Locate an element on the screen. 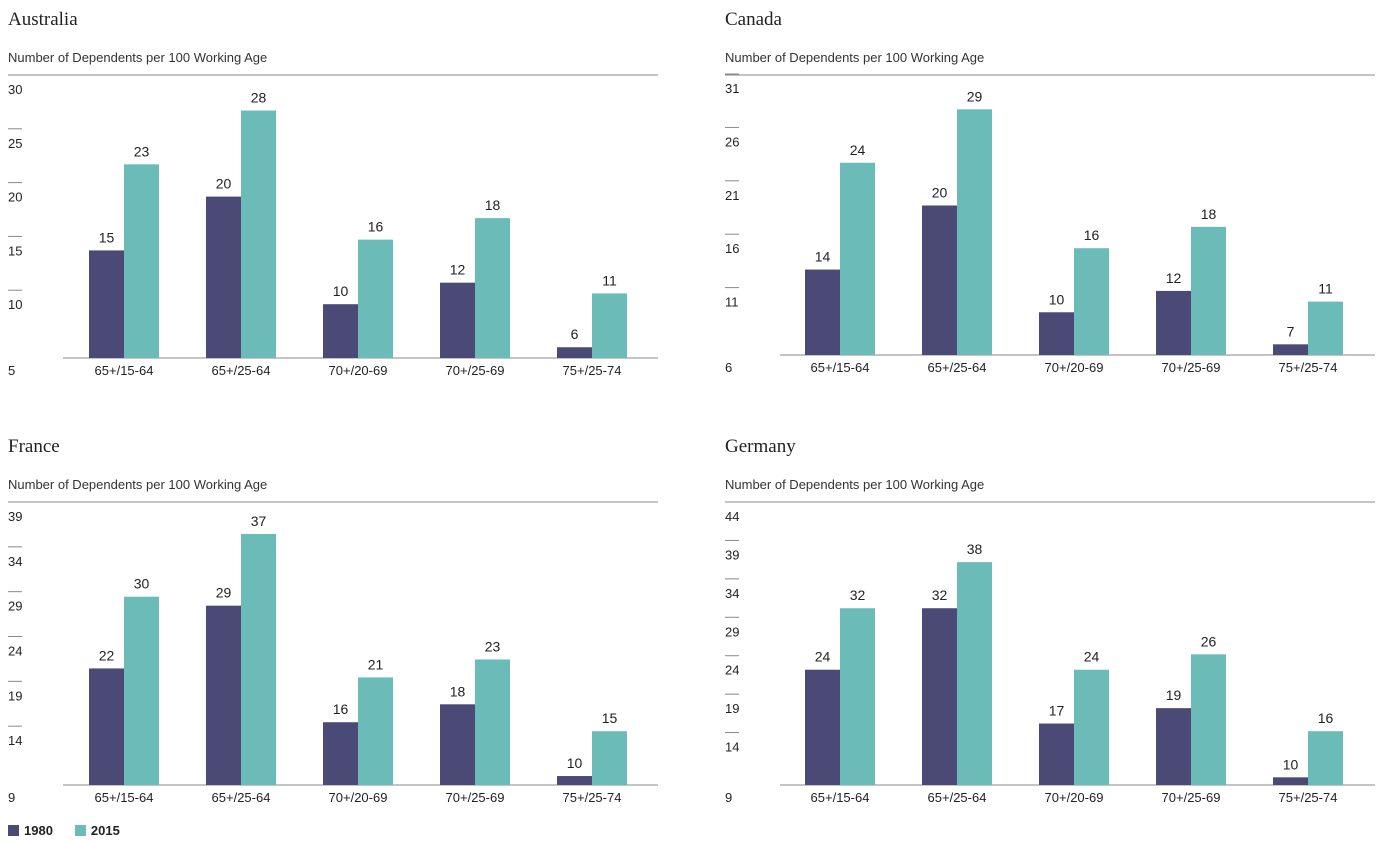 This screenshot has height=842, width=1377. y-tick-label: 19 is located at coordinates (732, 708).